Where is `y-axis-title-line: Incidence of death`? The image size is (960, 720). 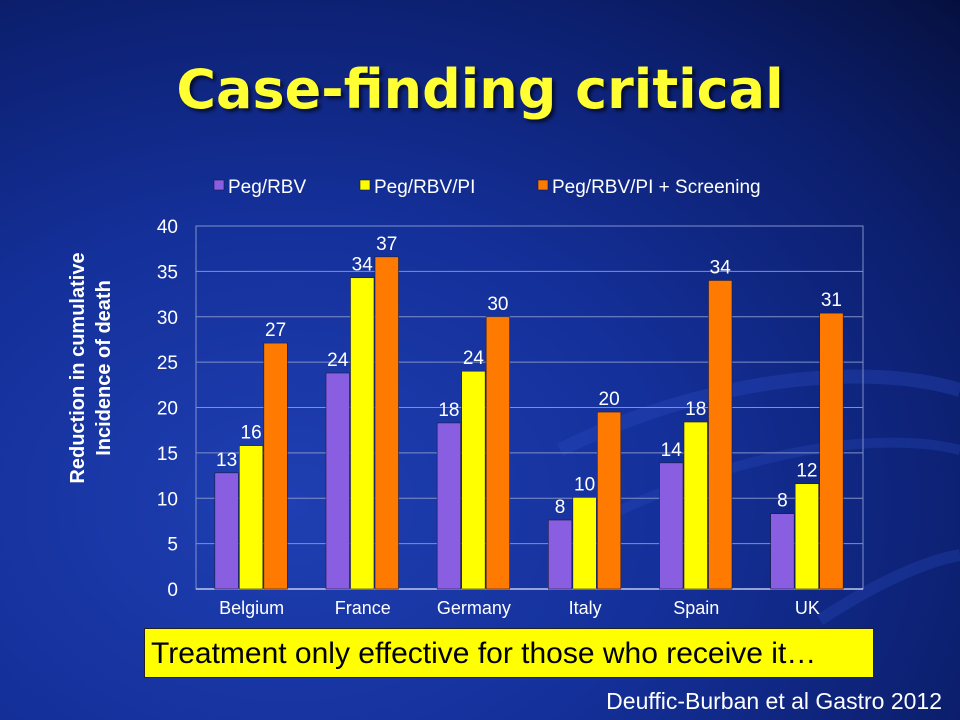 y-axis-title-line: Incidence of death is located at coordinates (104, 368).